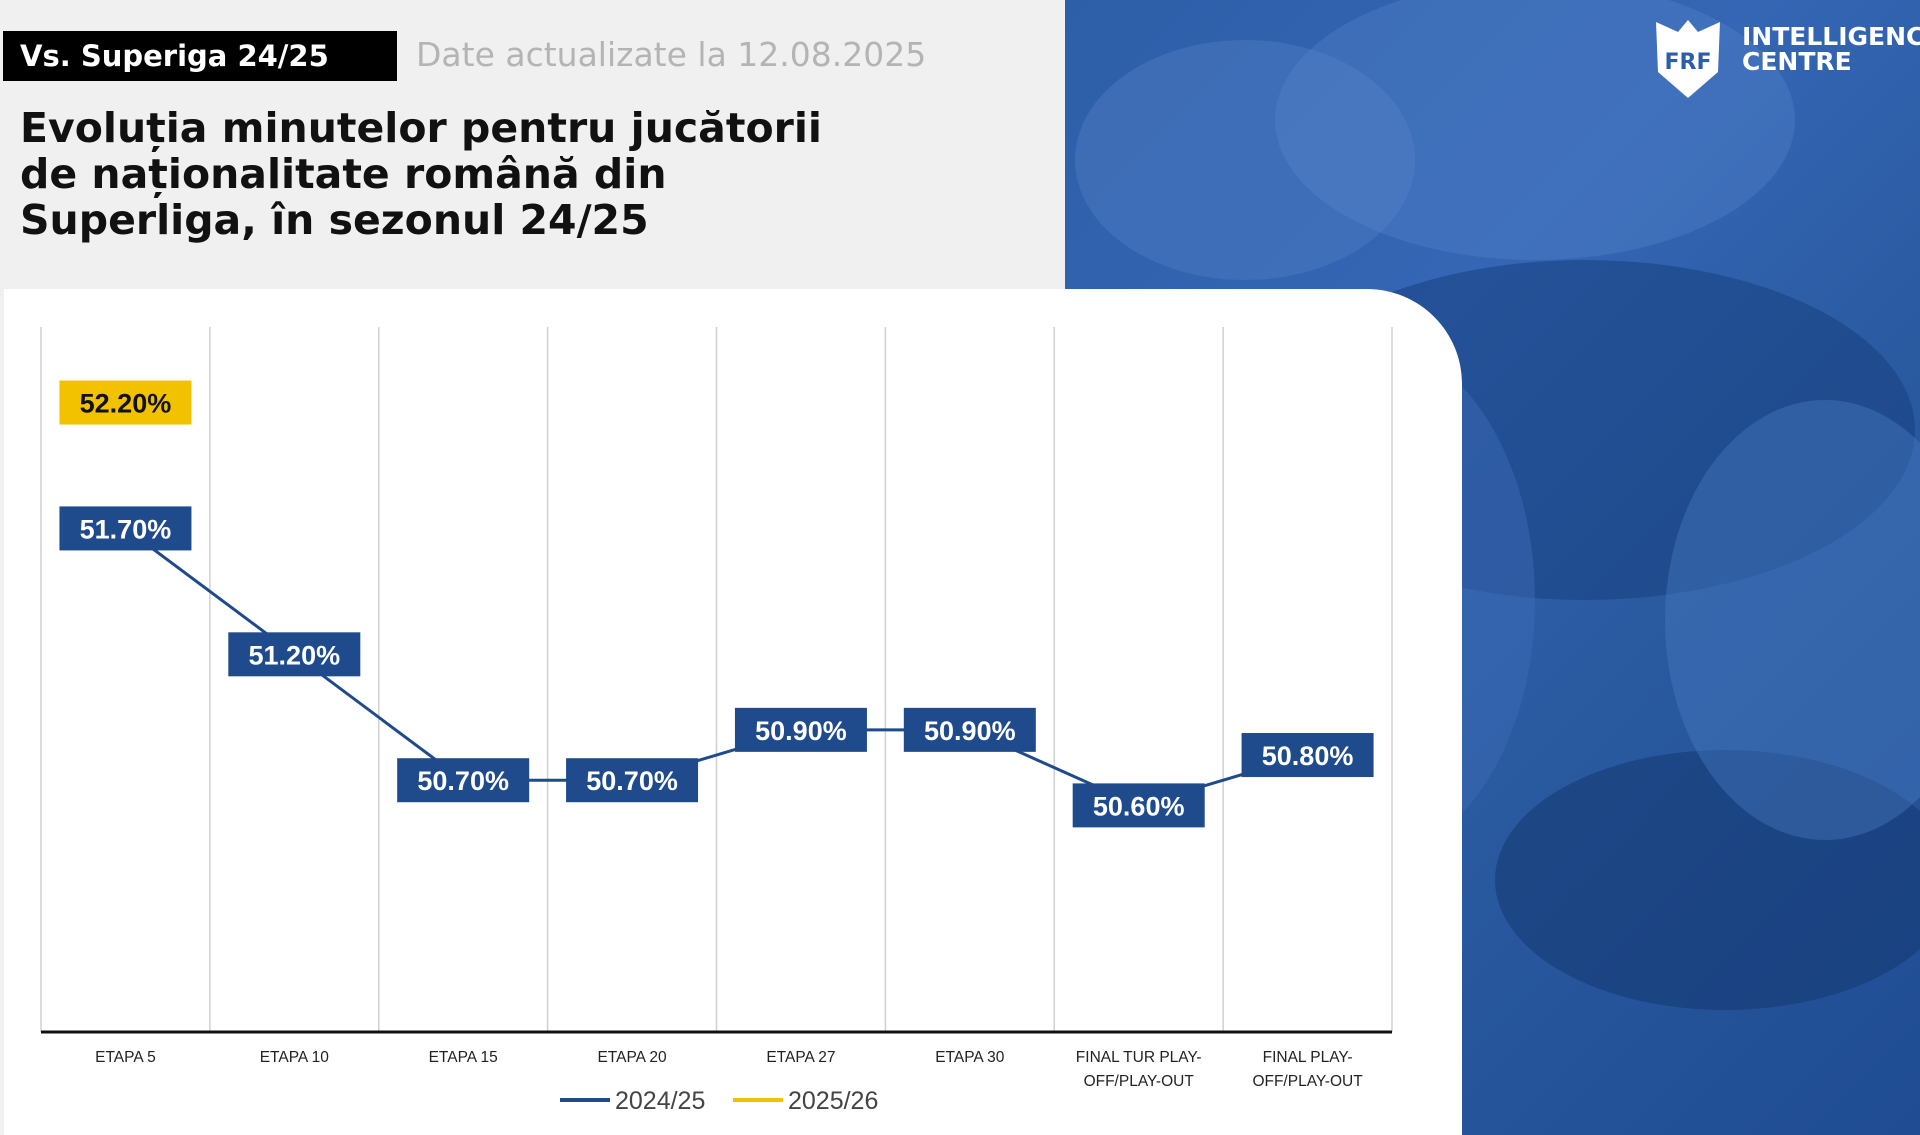 This screenshot has height=1135, width=1920. Describe the element at coordinates (1831, 36) in the screenshot. I see `logo-line-1: INTELLIGENCE` at that location.